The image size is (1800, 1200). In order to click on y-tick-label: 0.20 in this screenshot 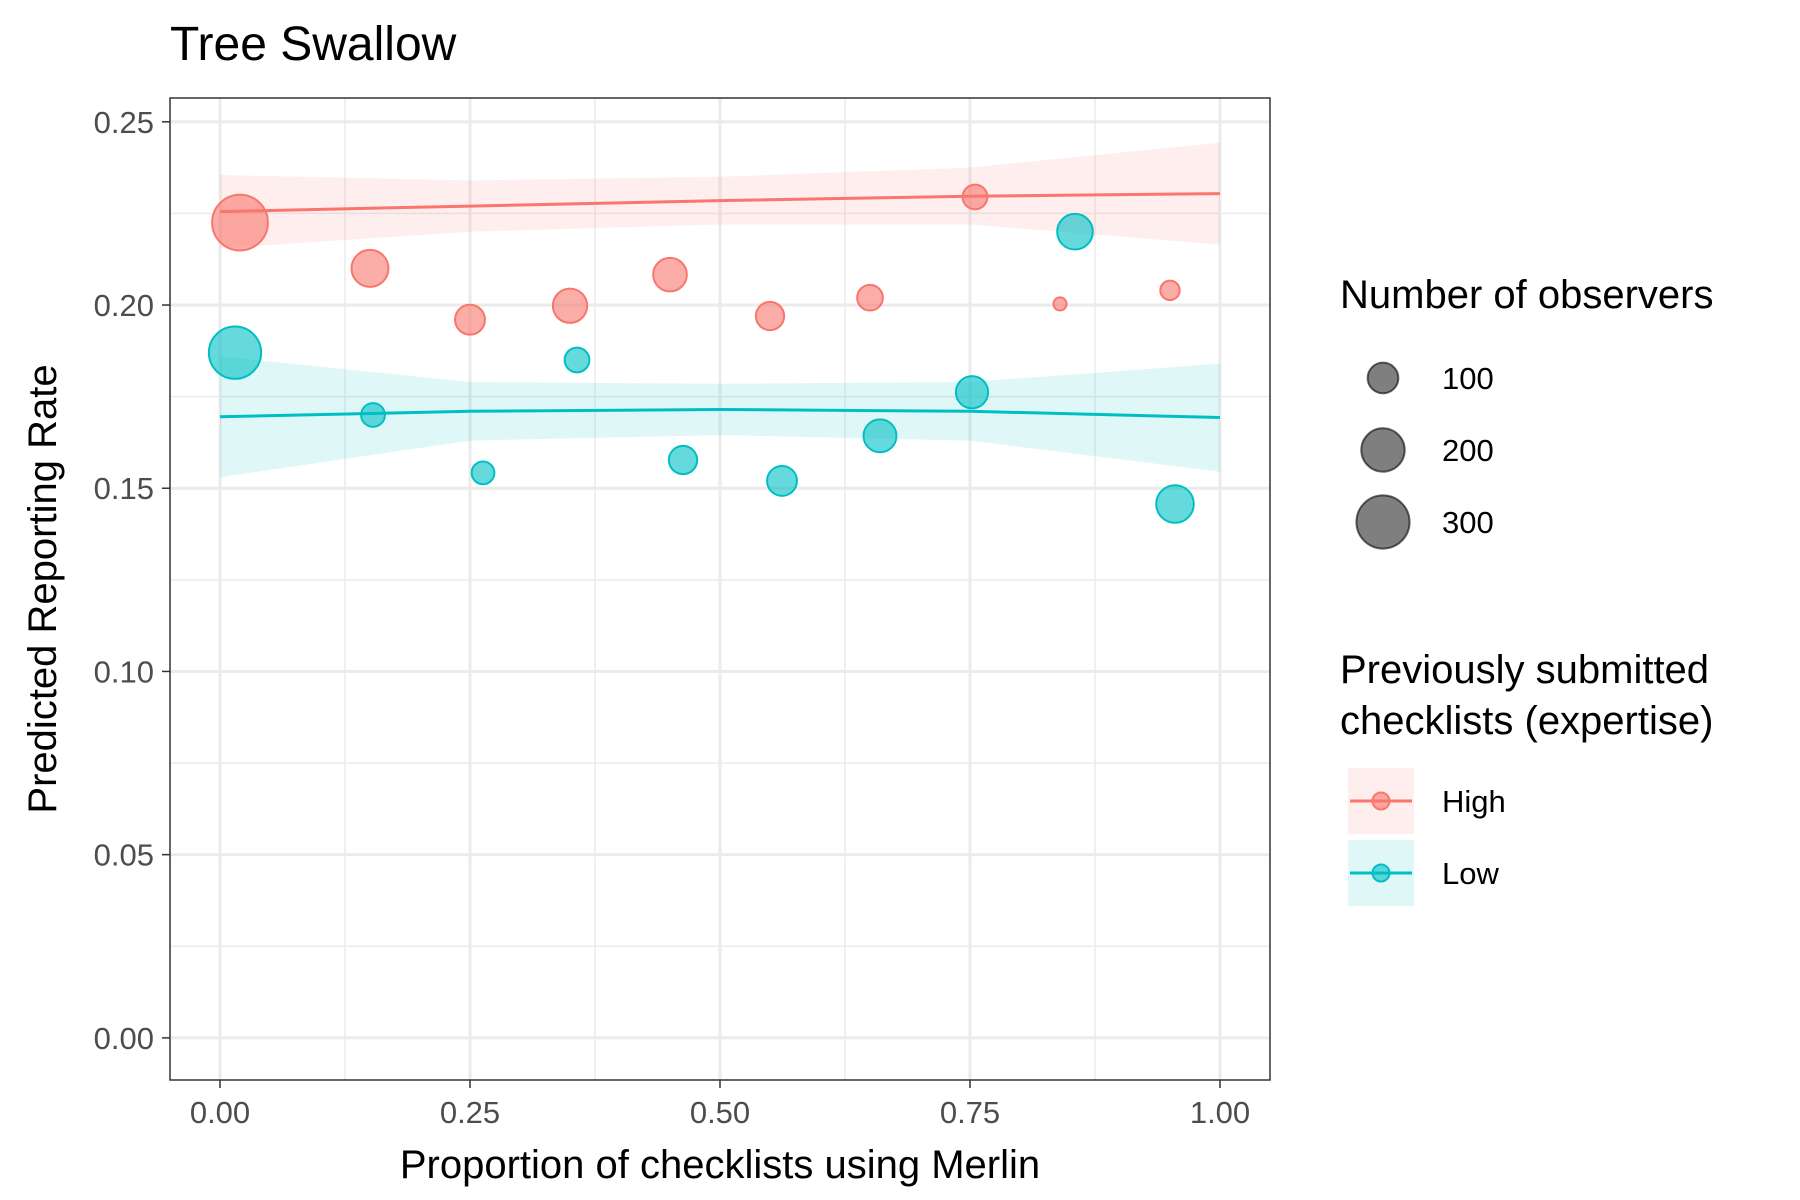, I will do `click(124, 305)`.